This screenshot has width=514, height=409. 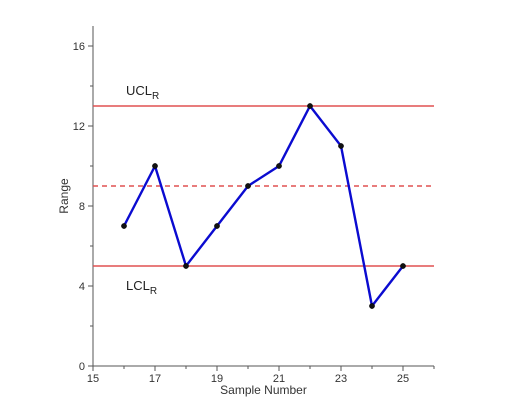 What do you see at coordinates (138, 285) in the screenshot?
I see `lcl-label-main: LCL` at bounding box center [138, 285].